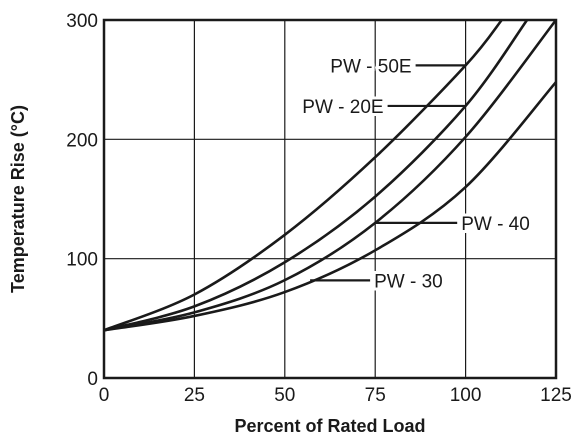  Describe the element at coordinates (466, 395) in the screenshot. I see `x-tick-label-4: 100` at that location.